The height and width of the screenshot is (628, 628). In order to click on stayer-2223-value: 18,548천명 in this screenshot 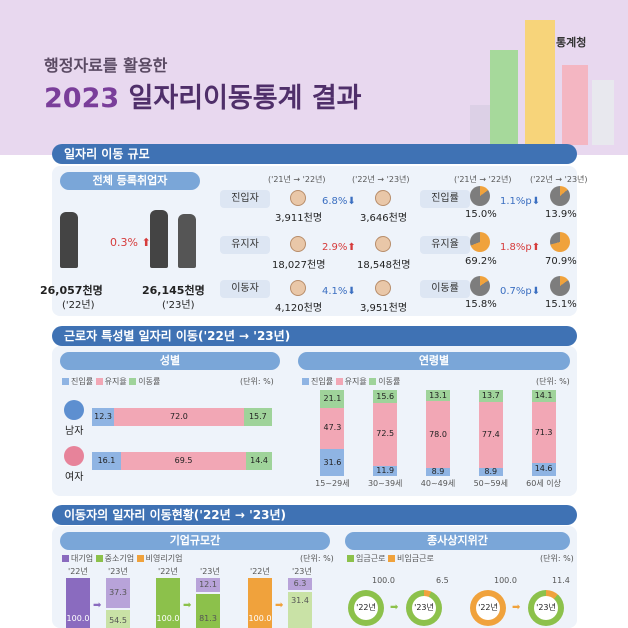, I will do `click(384, 265)`.